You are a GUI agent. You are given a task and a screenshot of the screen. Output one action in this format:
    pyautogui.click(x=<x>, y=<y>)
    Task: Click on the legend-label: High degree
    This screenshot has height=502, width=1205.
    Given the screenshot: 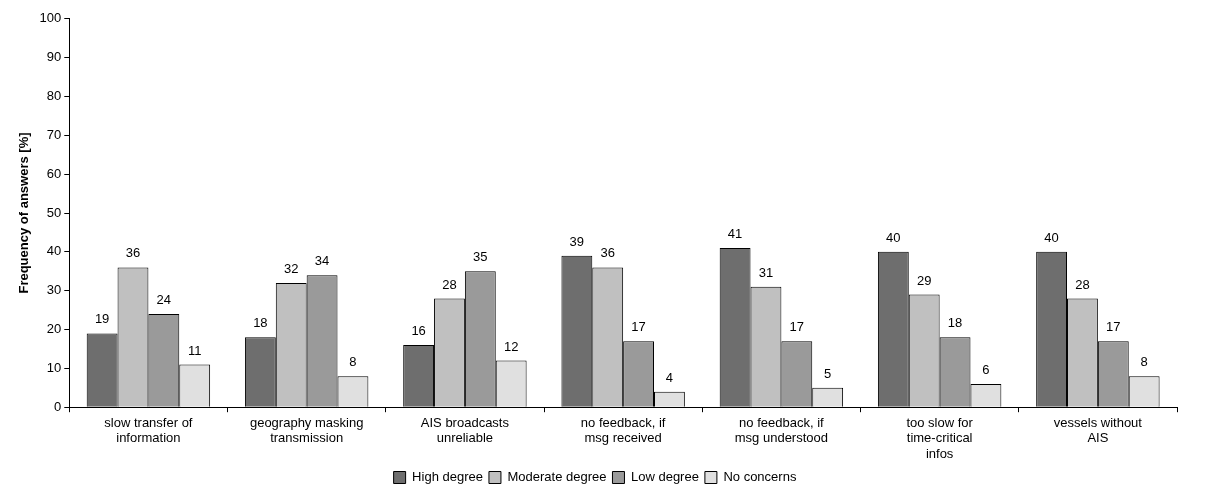 What is the action you would take?
    pyautogui.click(x=447, y=477)
    